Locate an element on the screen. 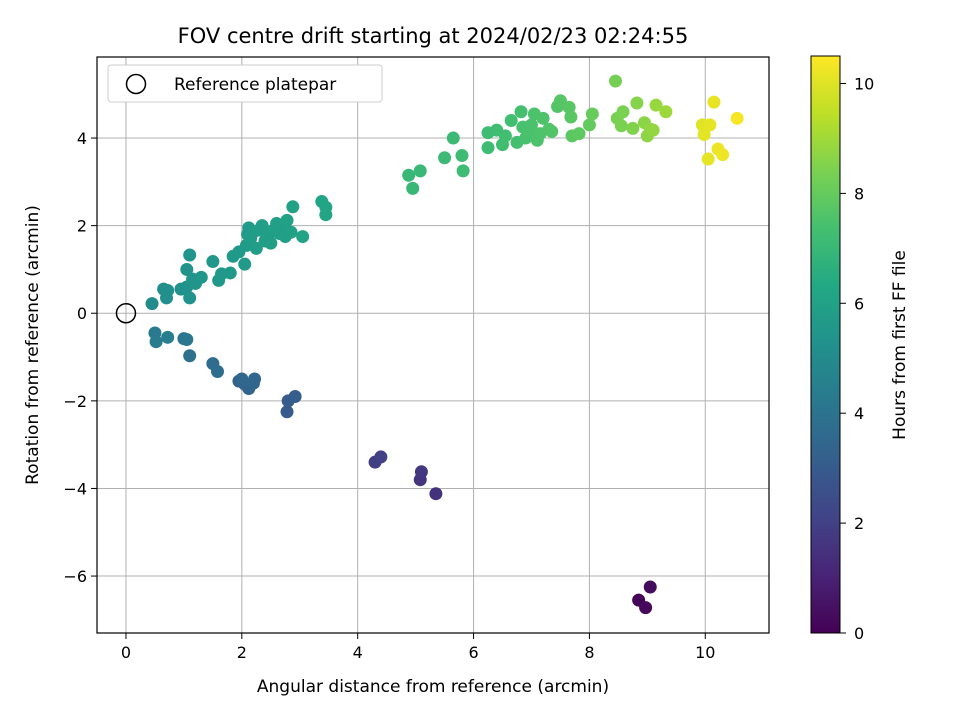 The width and height of the screenshot is (960, 720). legend-box is located at coordinates (245, 83).